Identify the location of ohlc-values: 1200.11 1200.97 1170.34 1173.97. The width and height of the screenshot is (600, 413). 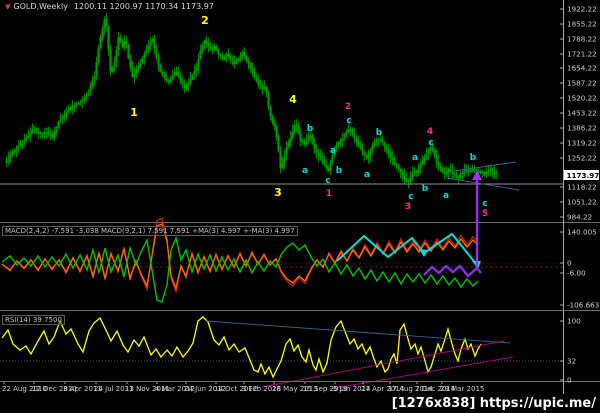
(143, 6).